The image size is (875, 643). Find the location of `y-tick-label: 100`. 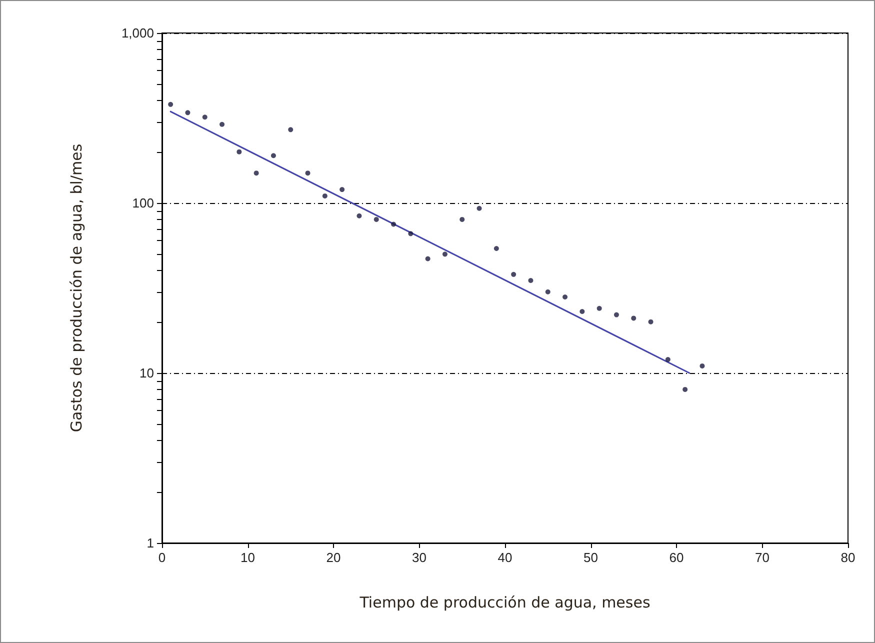

y-tick-label: 100 is located at coordinates (143, 203).